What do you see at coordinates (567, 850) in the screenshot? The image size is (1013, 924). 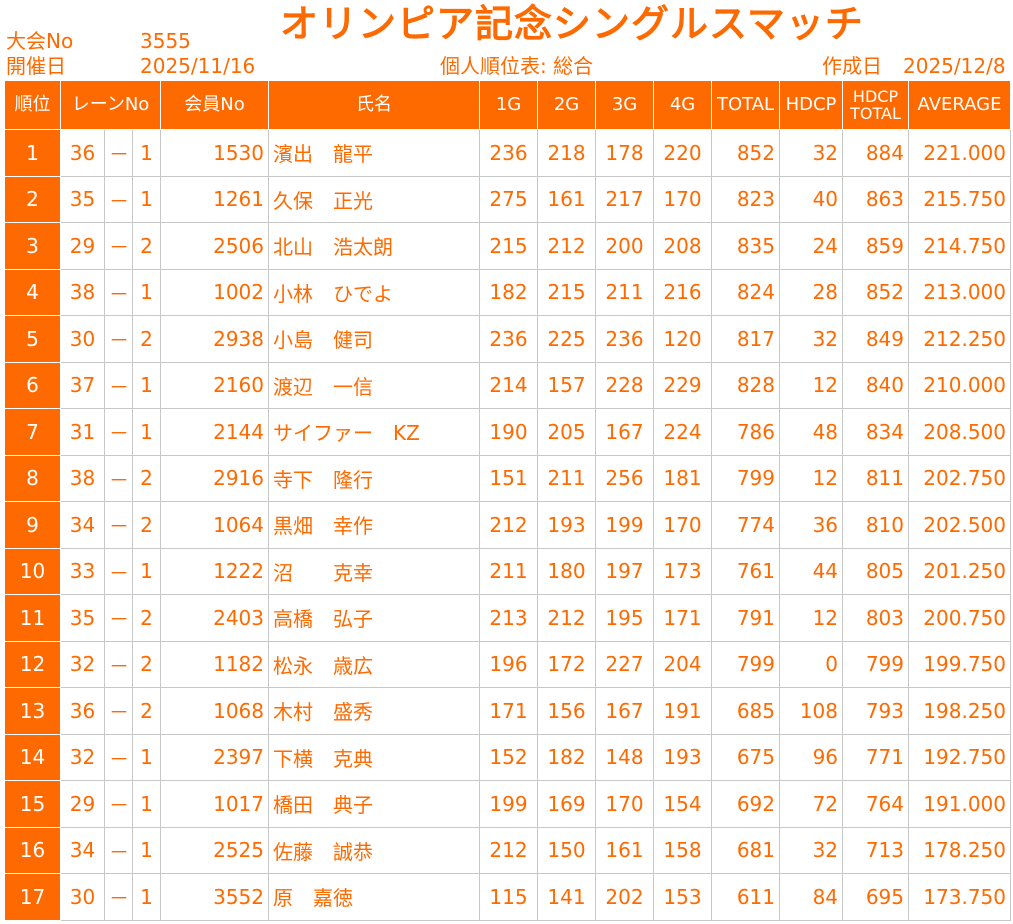 I see `game-2-cell: 150` at bounding box center [567, 850].